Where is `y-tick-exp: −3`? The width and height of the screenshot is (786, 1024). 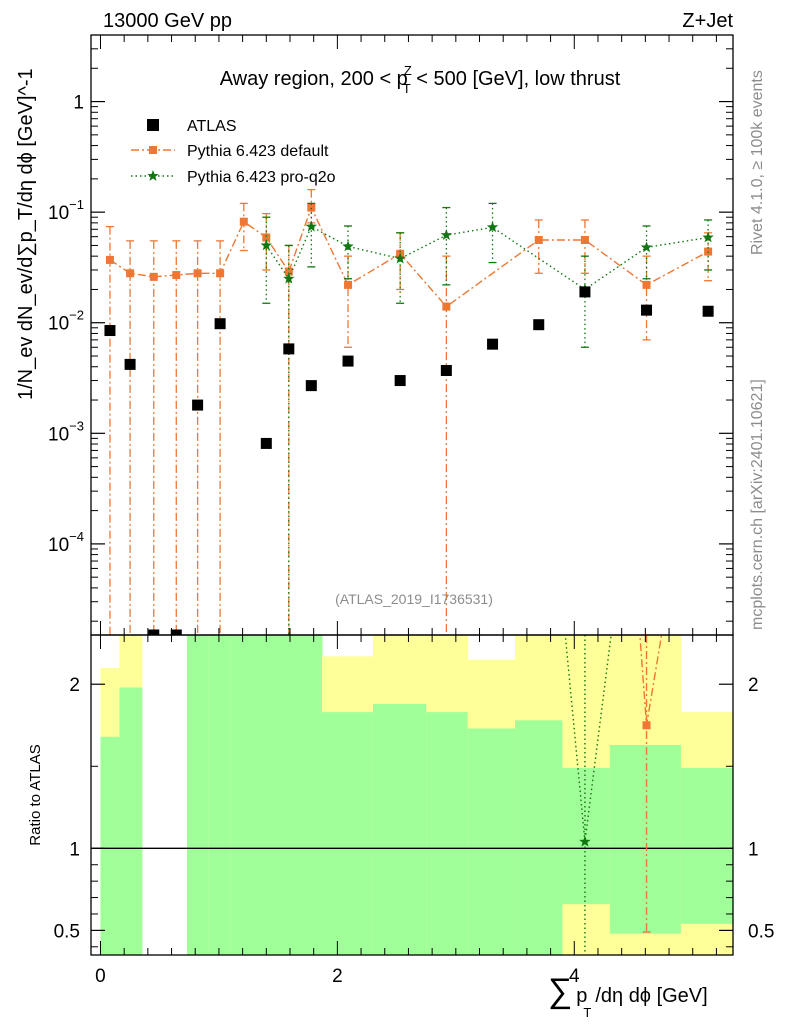
y-tick-exp: −3 is located at coordinates (76, 425).